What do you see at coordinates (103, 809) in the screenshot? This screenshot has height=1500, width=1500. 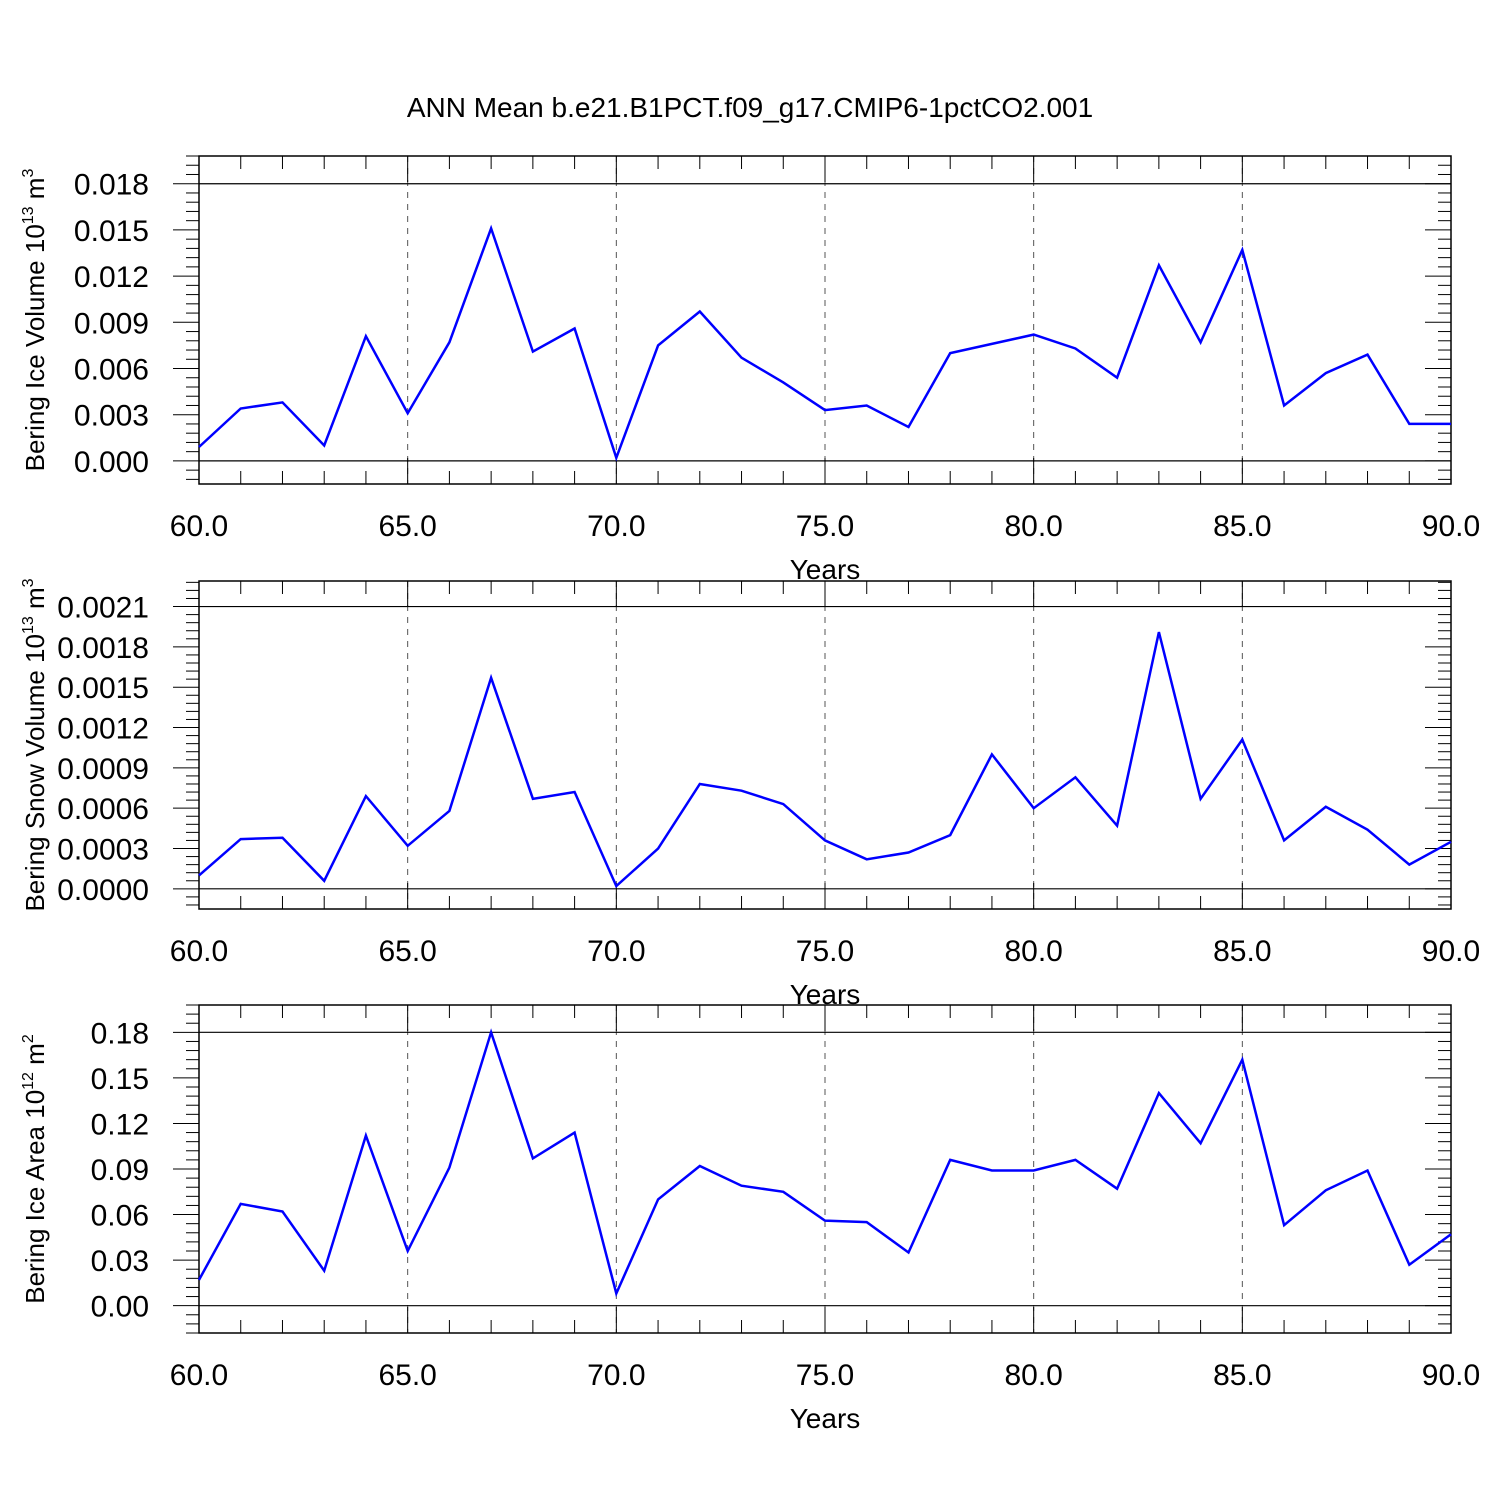 I see `y-tick-label: 0.0006` at bounding box center [103, 809].